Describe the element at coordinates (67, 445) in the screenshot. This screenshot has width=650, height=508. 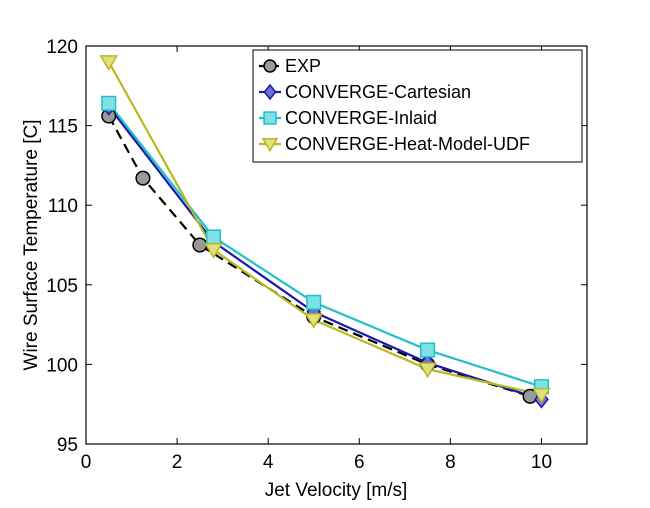
I see `y-tick-label: 95` at that location.